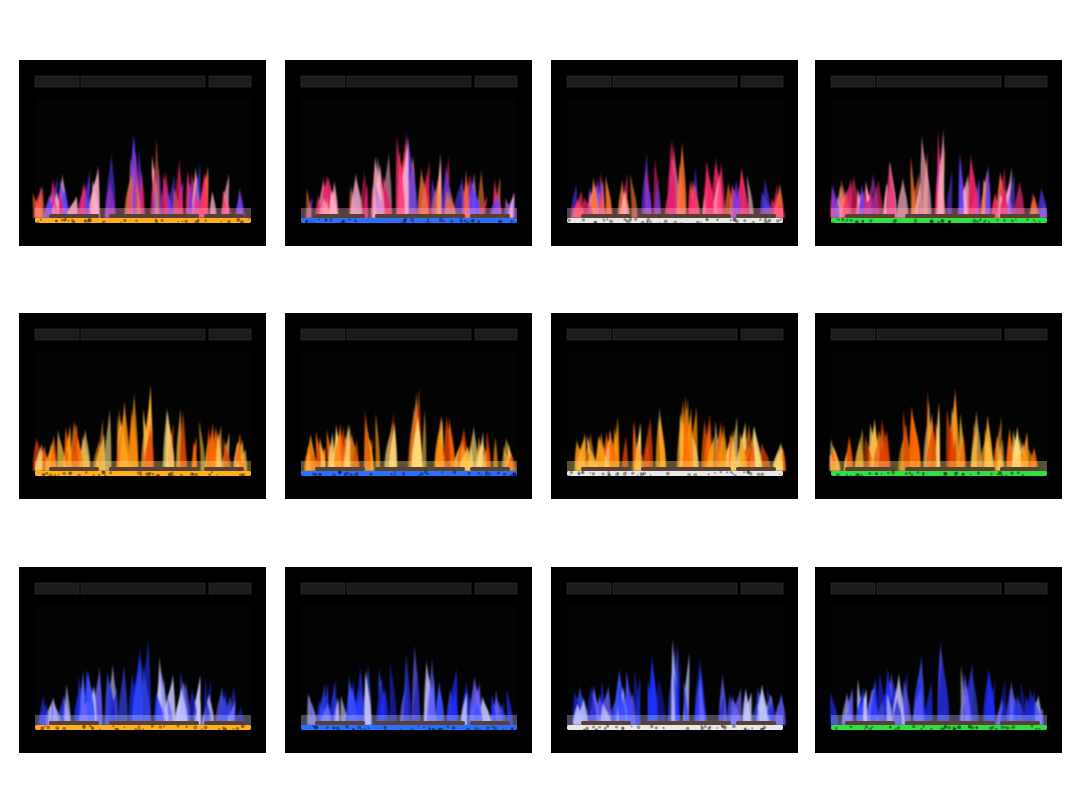 This screenshot has height=810, width=1080. I want to click on fireplace-tile-multicolor-blue, so click(408, 153).